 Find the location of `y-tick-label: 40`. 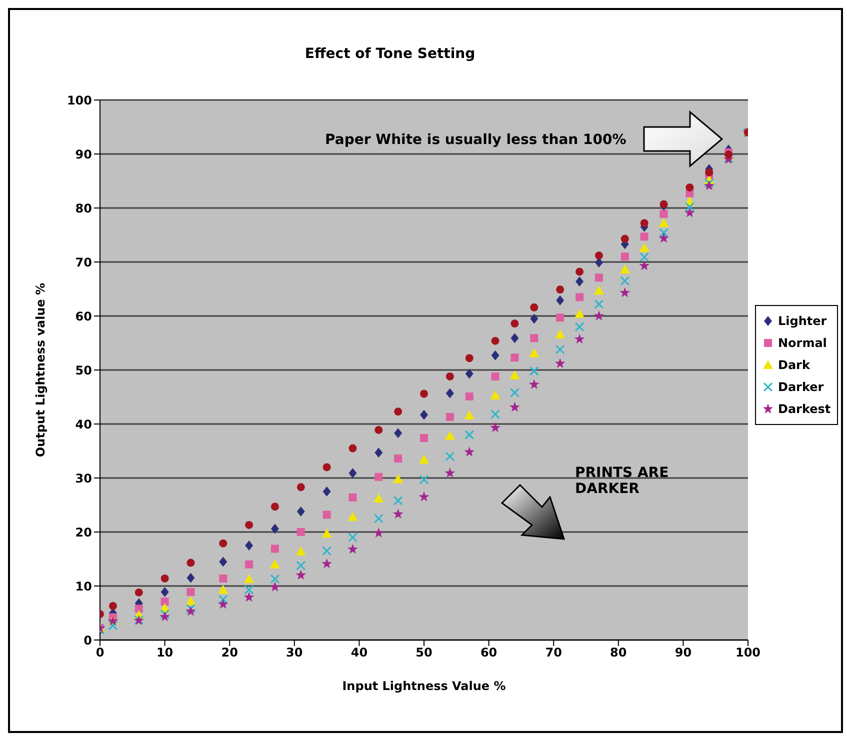

y-tick-label: 40 is located at coordinates (83, 424).